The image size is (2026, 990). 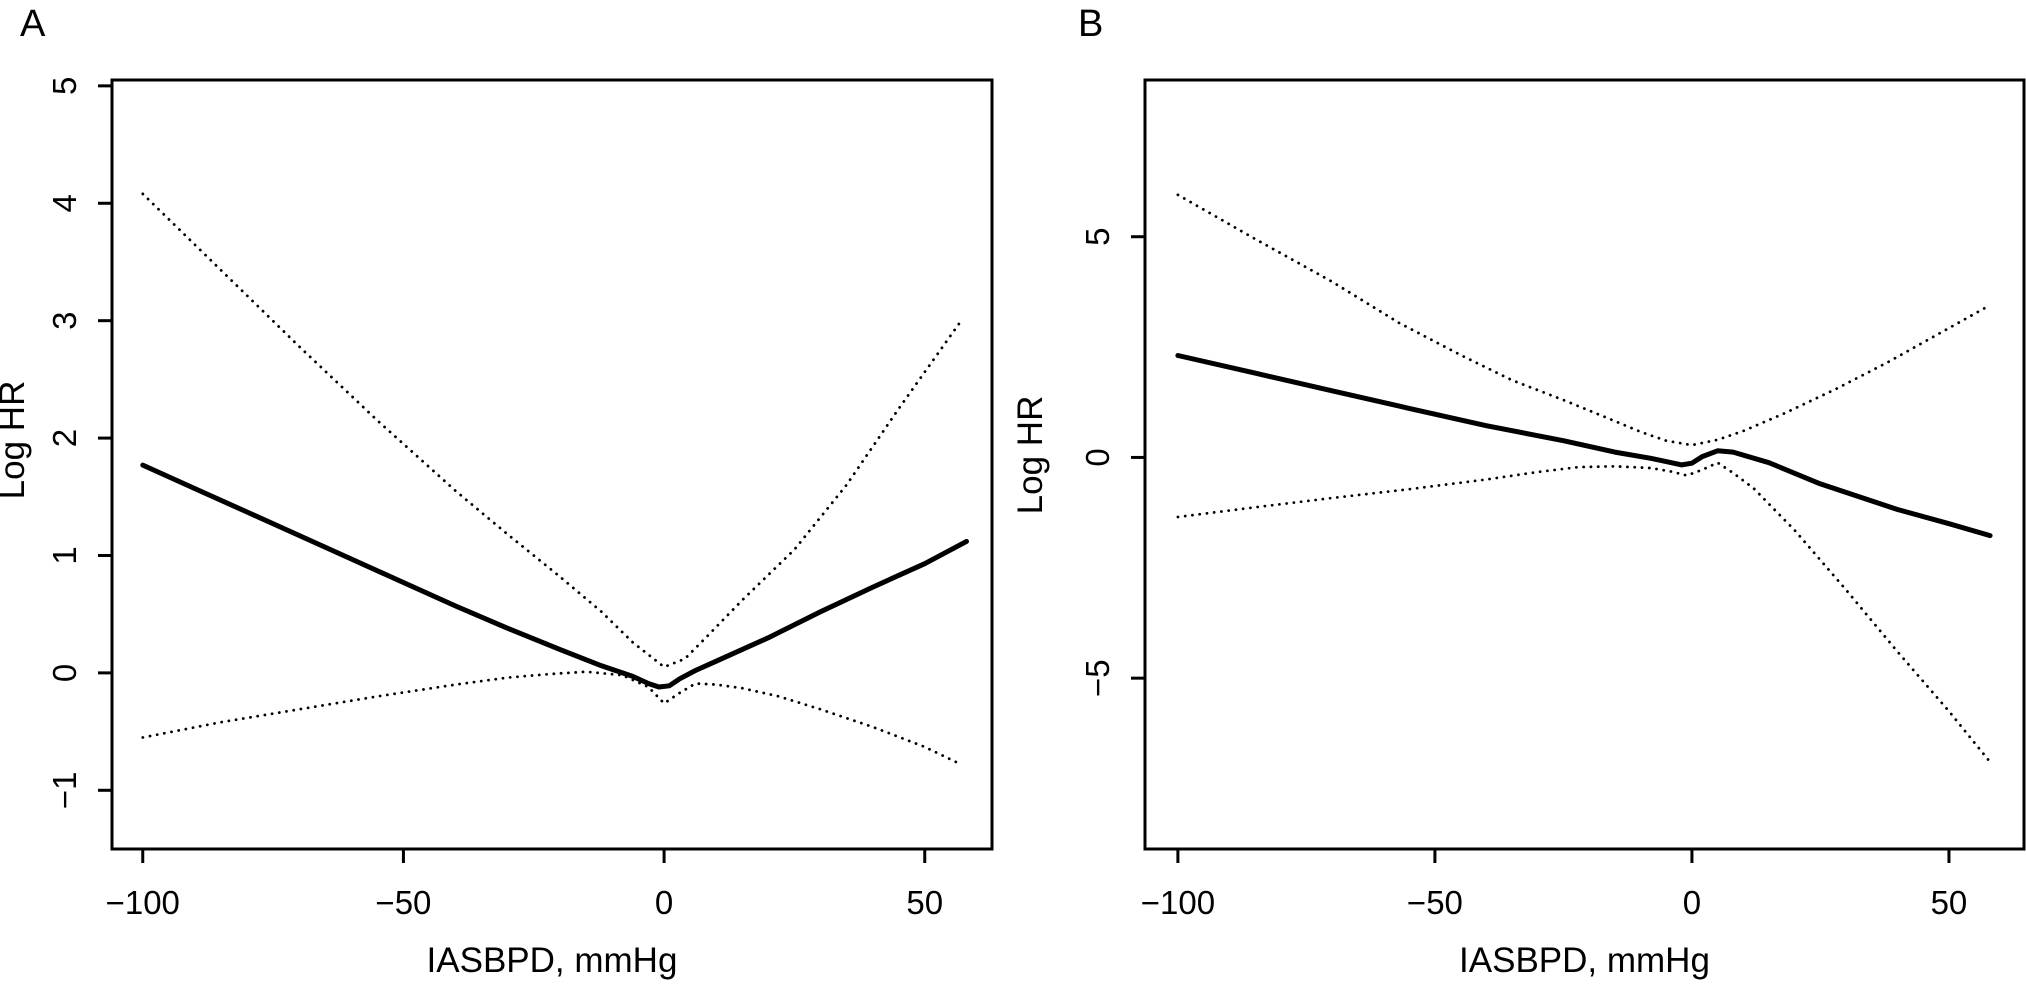 I want to click on y-tick-label: 3, so click(x=64, y=320).